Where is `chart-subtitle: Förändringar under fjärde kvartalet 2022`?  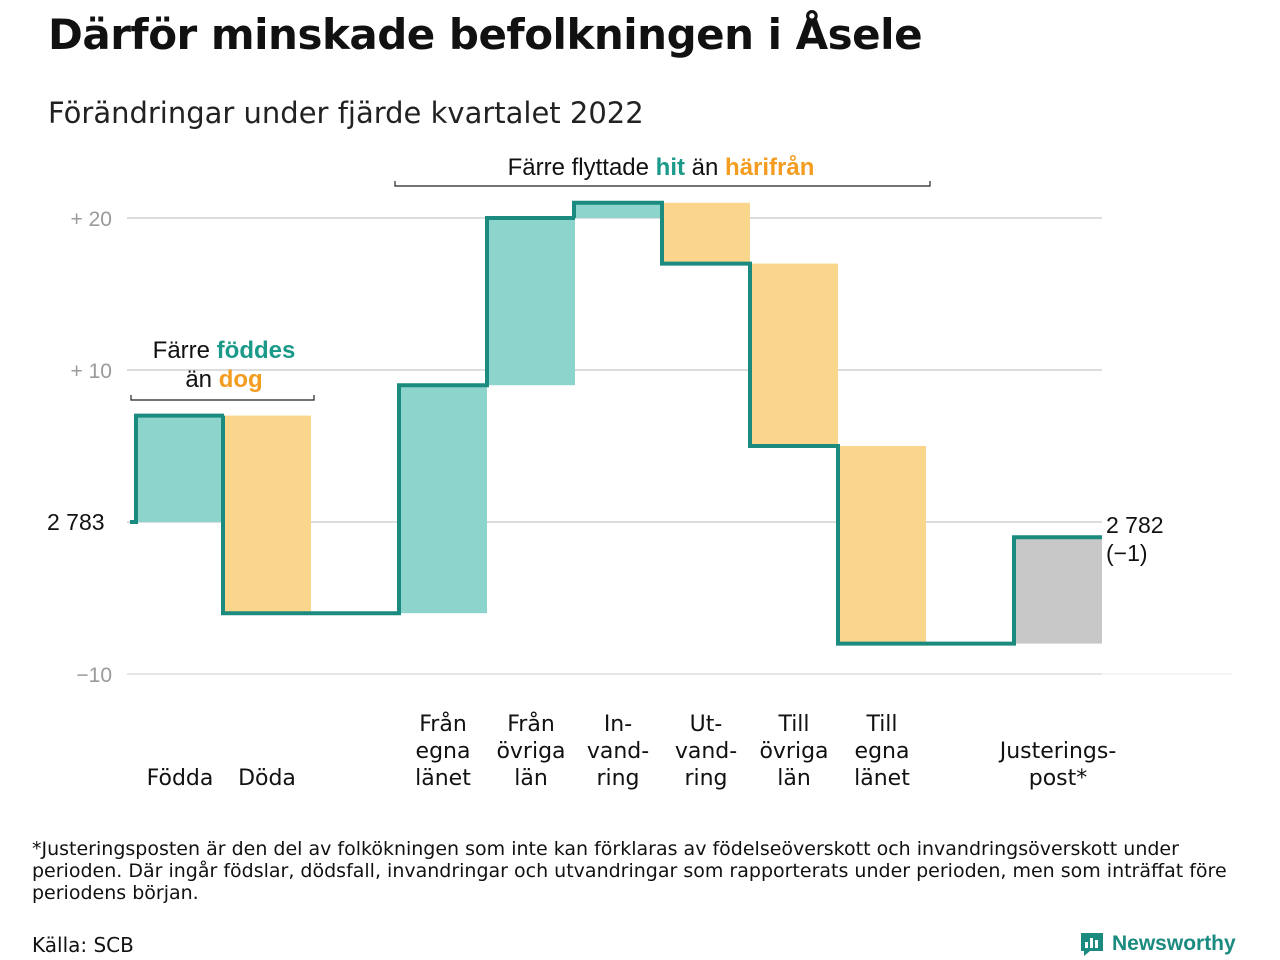
chart-subtitle: Förändringar under fjärde kvartalet 2022 is located at coordinates (346, 113).